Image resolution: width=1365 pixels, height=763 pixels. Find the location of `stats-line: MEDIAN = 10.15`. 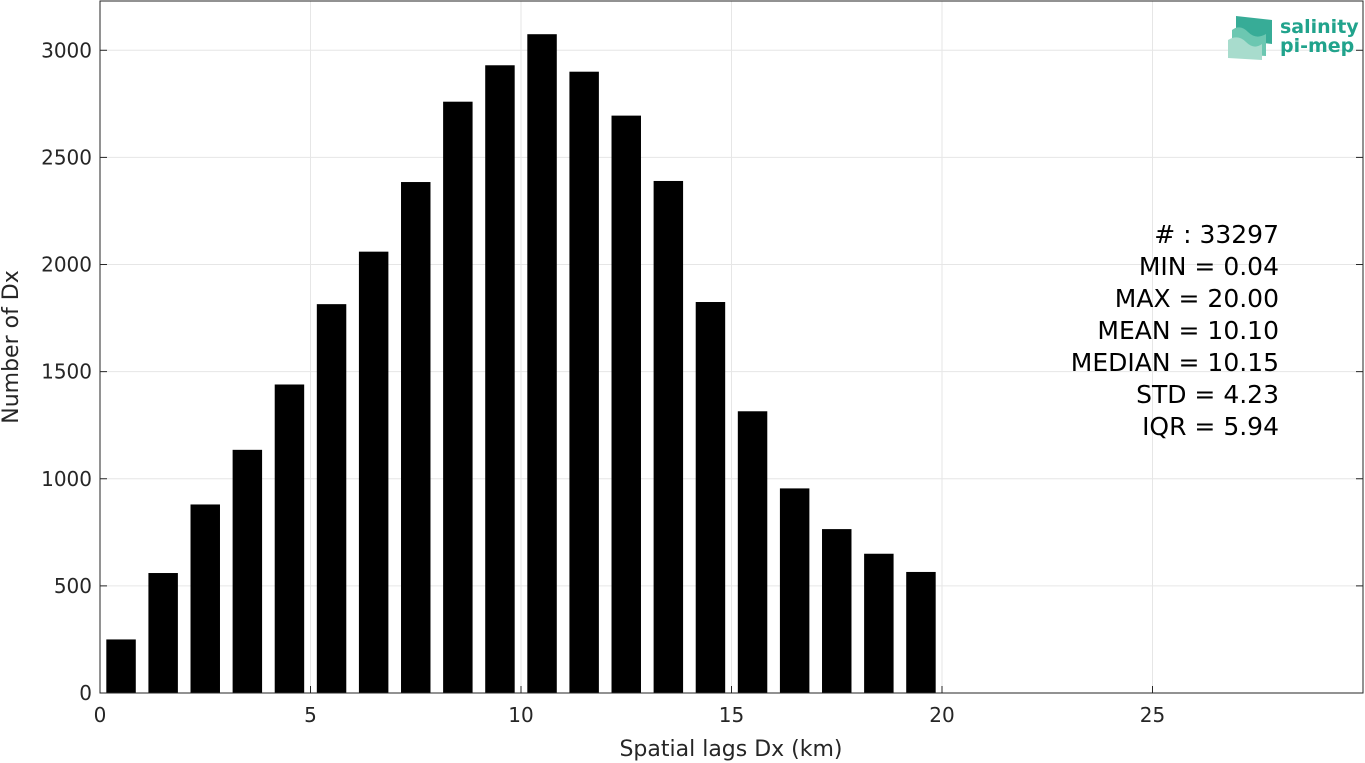

stats-line: MEDIAN = 10.15 is located at coordinates (1175, 362).